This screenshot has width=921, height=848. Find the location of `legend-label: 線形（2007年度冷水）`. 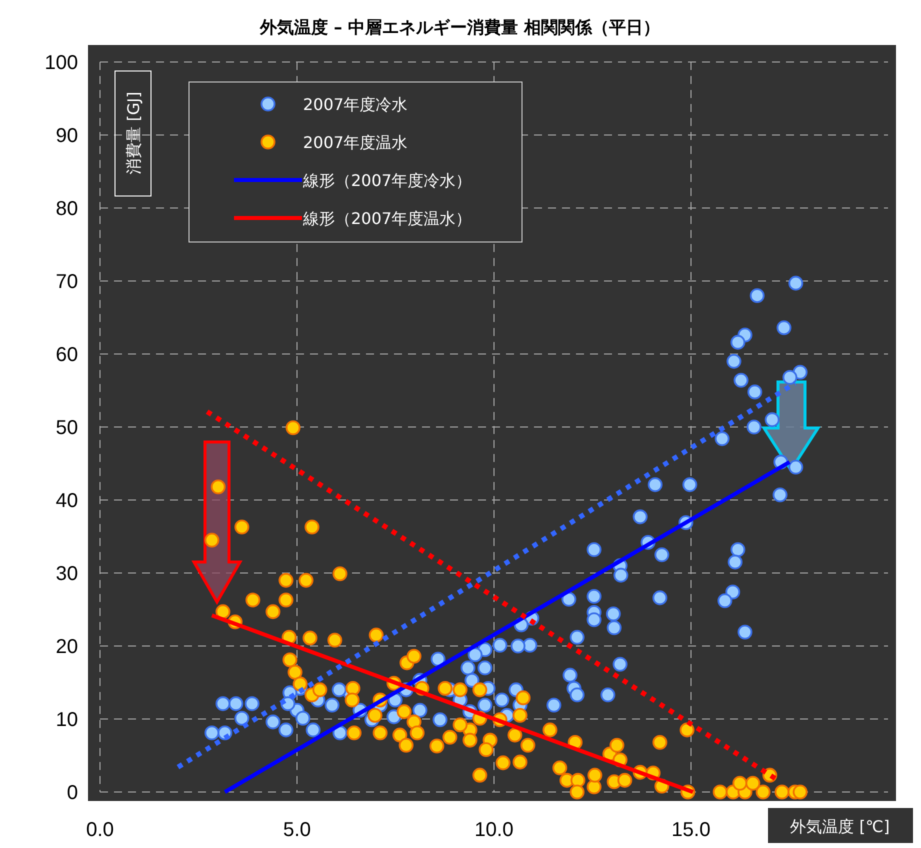

legend-label: 線形（2007年度冷水） is located at coordinates (387, 180).